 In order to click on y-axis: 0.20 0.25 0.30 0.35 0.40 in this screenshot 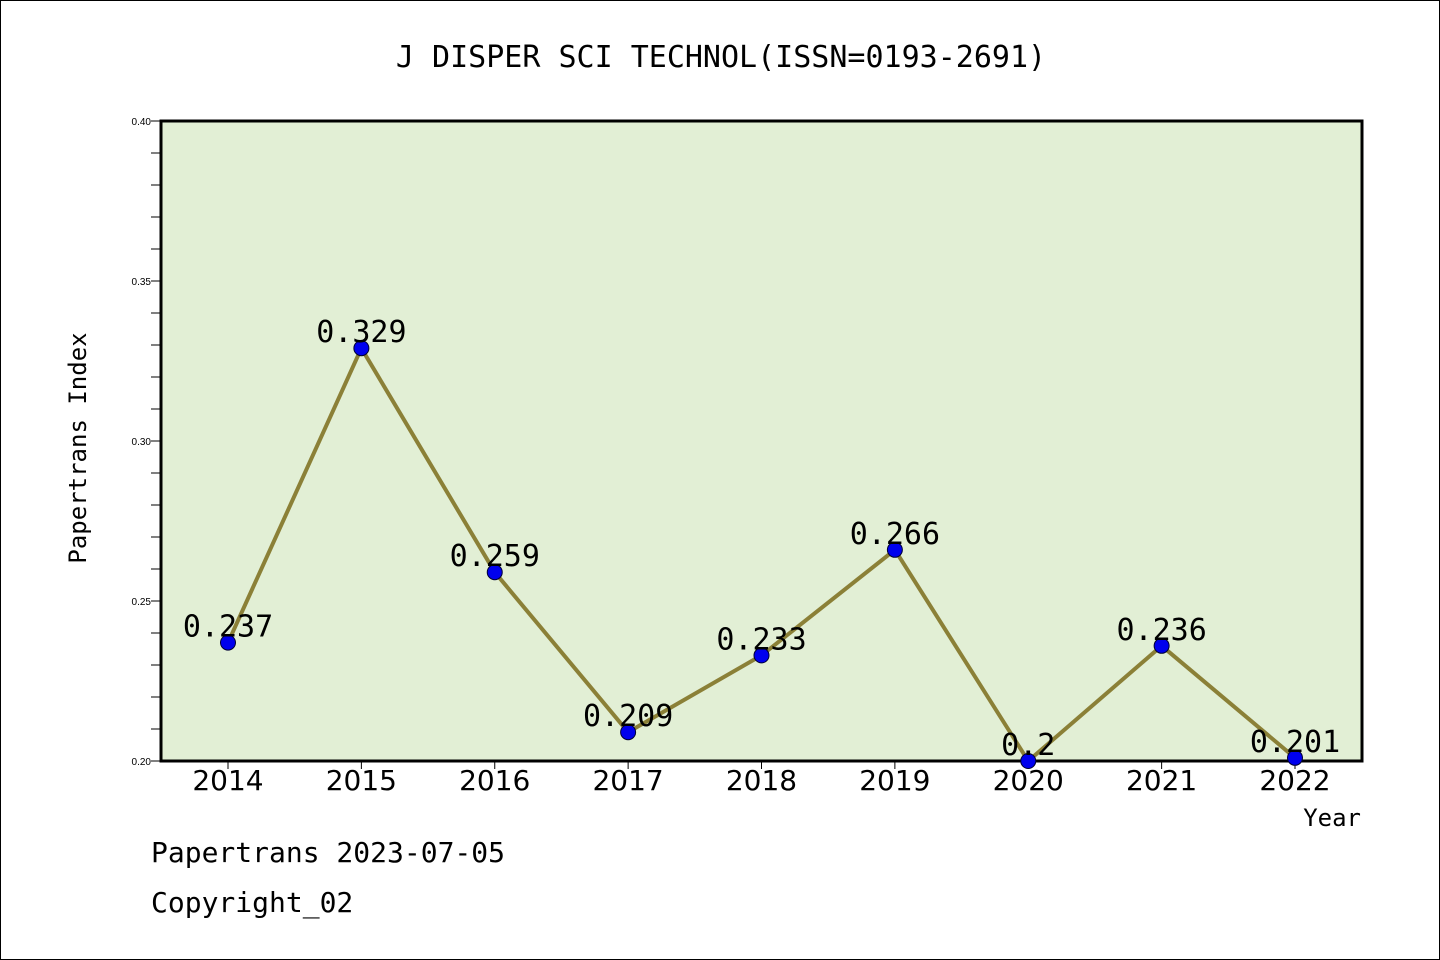, I will do `click(146, 442)`.